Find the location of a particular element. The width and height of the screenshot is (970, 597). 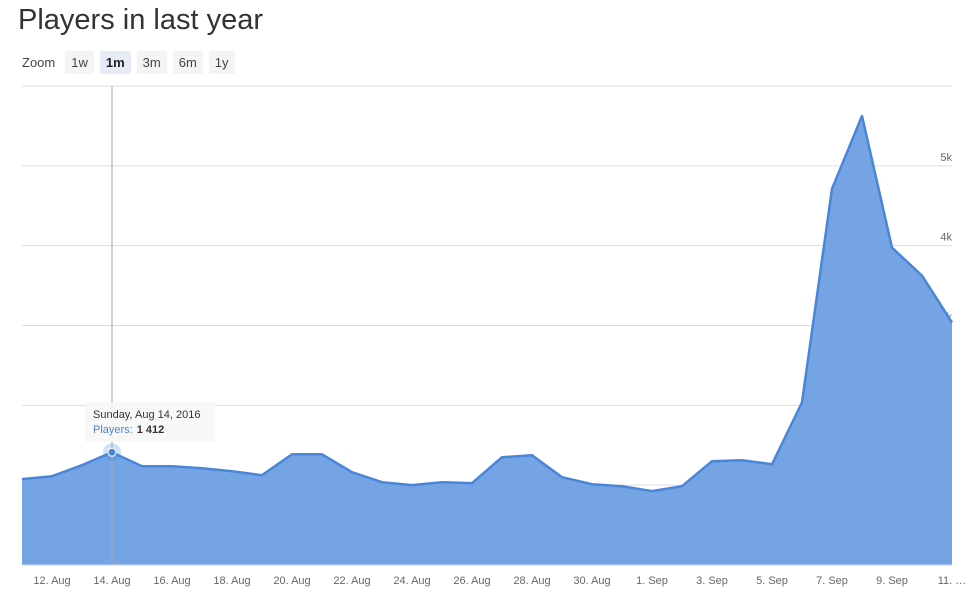

x-tick-label: 12. Aug is located at coordinates (51, 581).